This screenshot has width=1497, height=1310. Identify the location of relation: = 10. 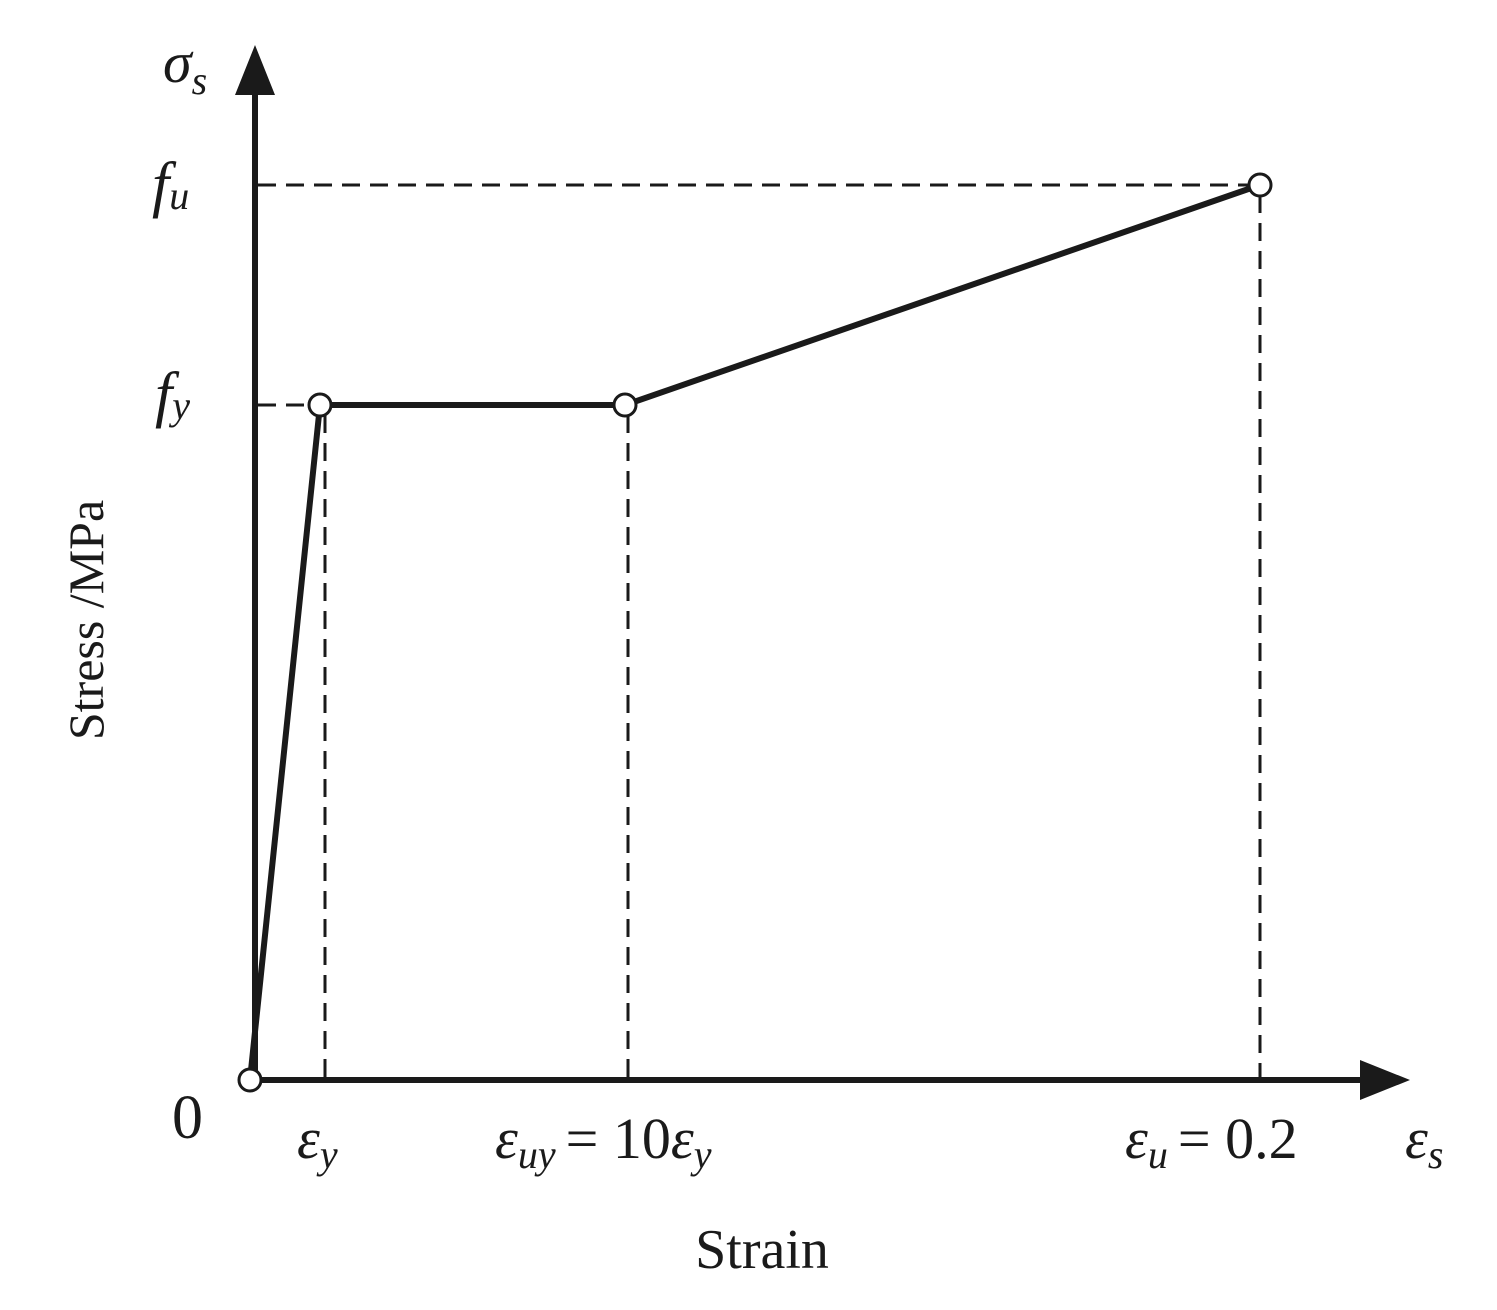
(618, 1138).